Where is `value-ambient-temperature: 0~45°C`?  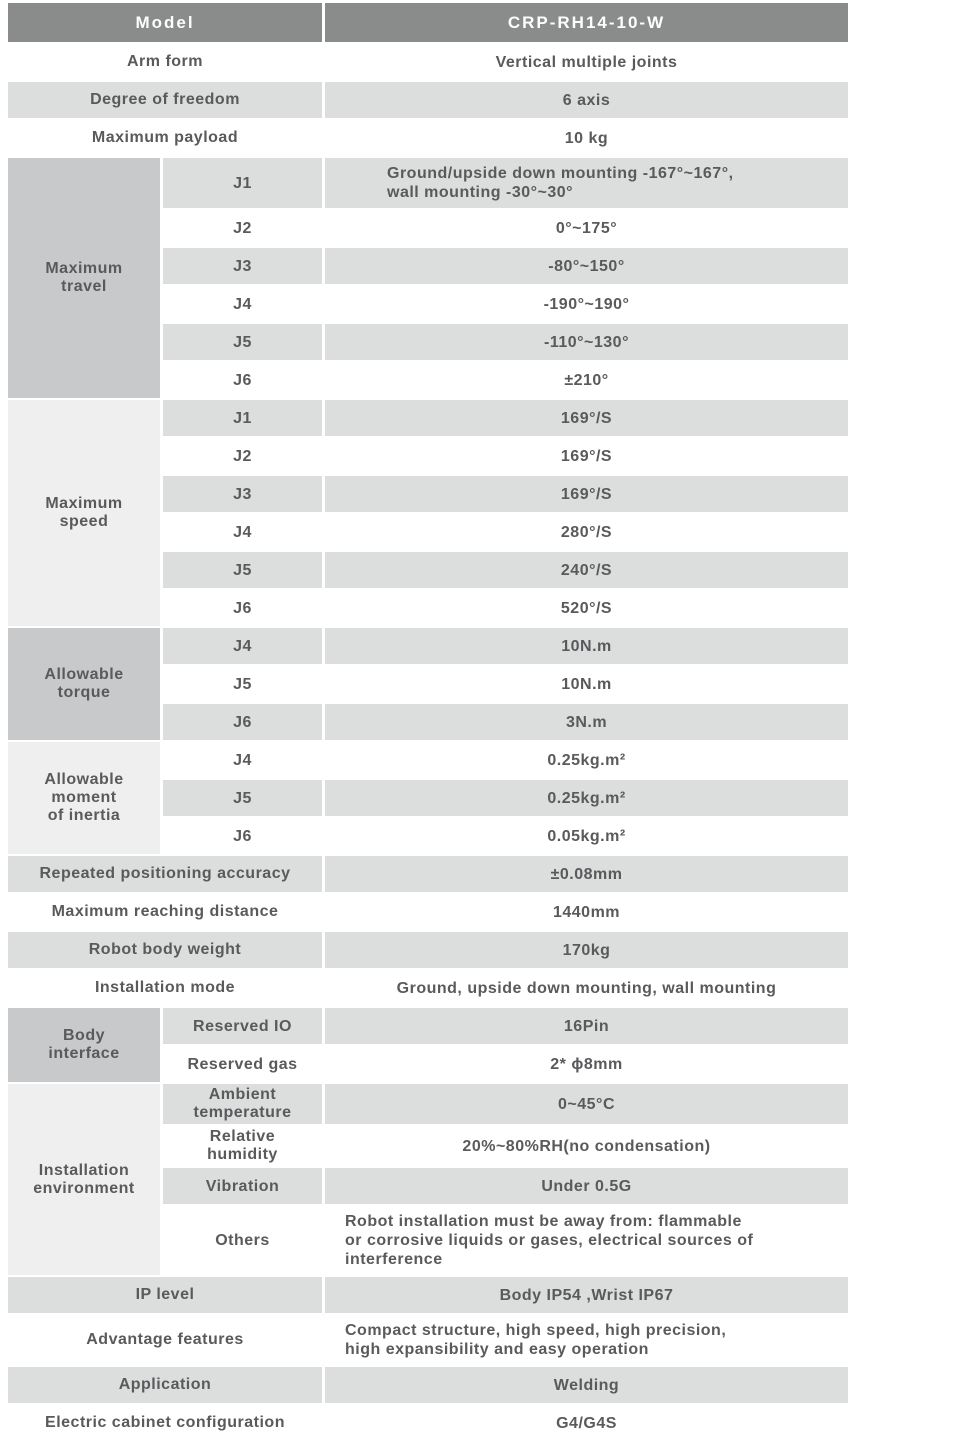
value-ambient-temperature: 0~45°C is located at coordinates (586, 1104).